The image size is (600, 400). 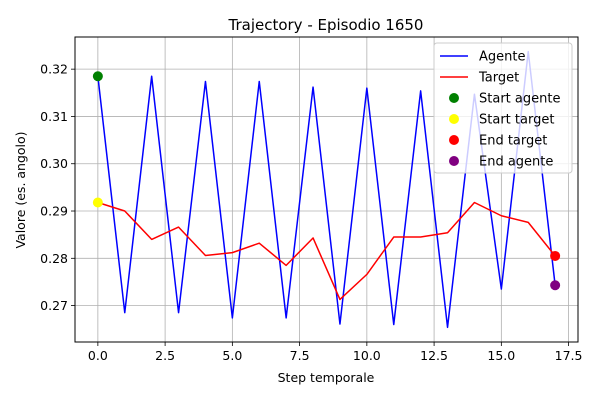 I want to click on legend-label: Start agente, so click(x=519, y=99).